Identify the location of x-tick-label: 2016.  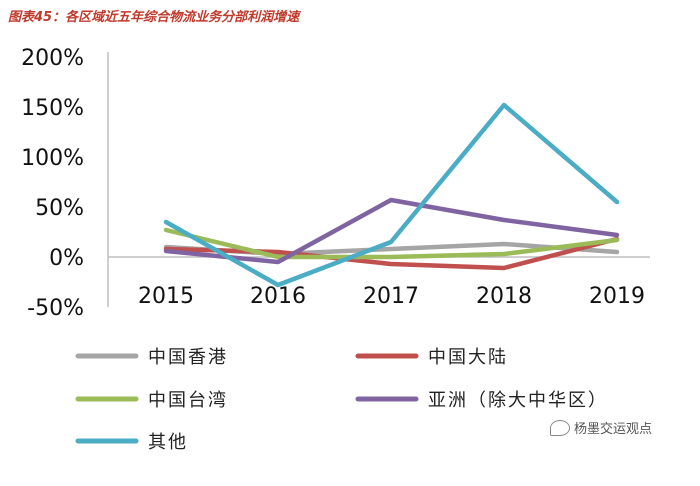
(278, 296).